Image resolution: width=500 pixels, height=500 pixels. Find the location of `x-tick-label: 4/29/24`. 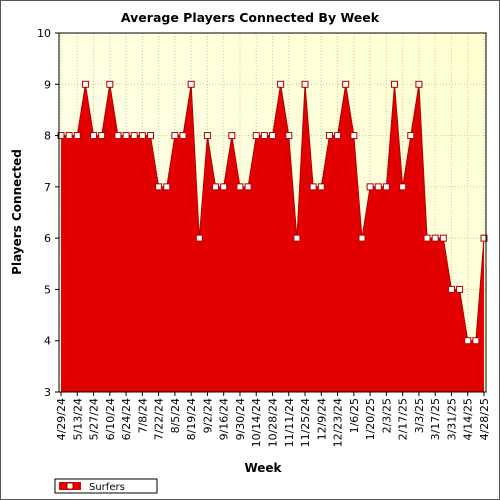

x-tick-label: 4/29/24 is located at coordinates (61, 419).